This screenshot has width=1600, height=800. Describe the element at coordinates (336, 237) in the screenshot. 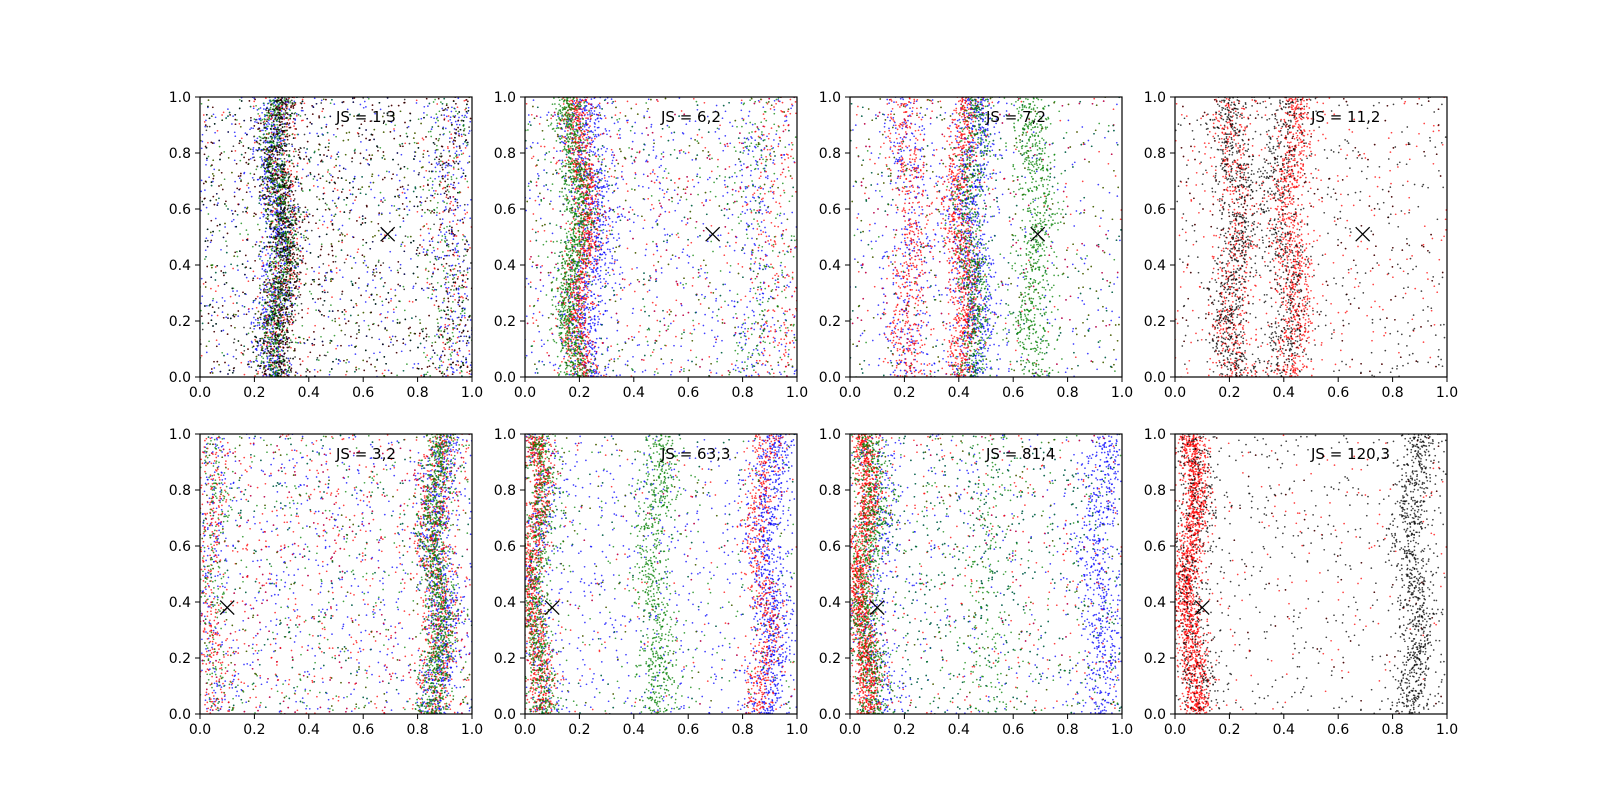

I see `series-points` at that location.